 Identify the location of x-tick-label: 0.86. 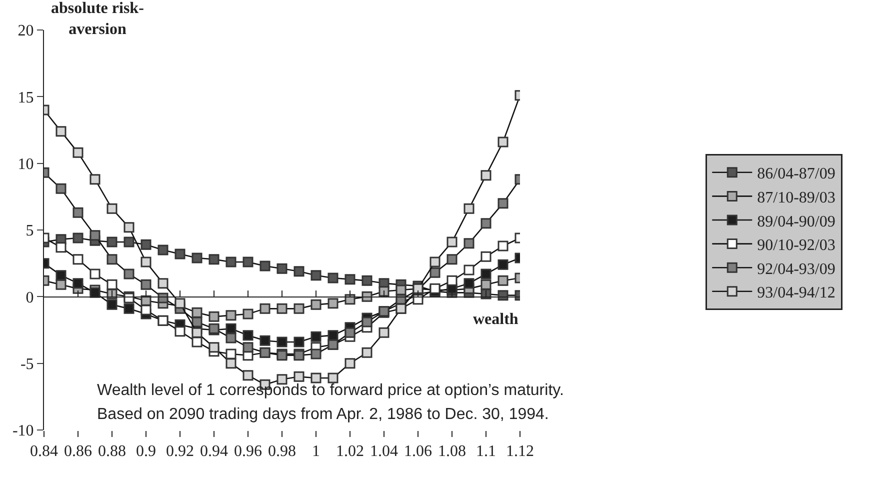
(78, 451).